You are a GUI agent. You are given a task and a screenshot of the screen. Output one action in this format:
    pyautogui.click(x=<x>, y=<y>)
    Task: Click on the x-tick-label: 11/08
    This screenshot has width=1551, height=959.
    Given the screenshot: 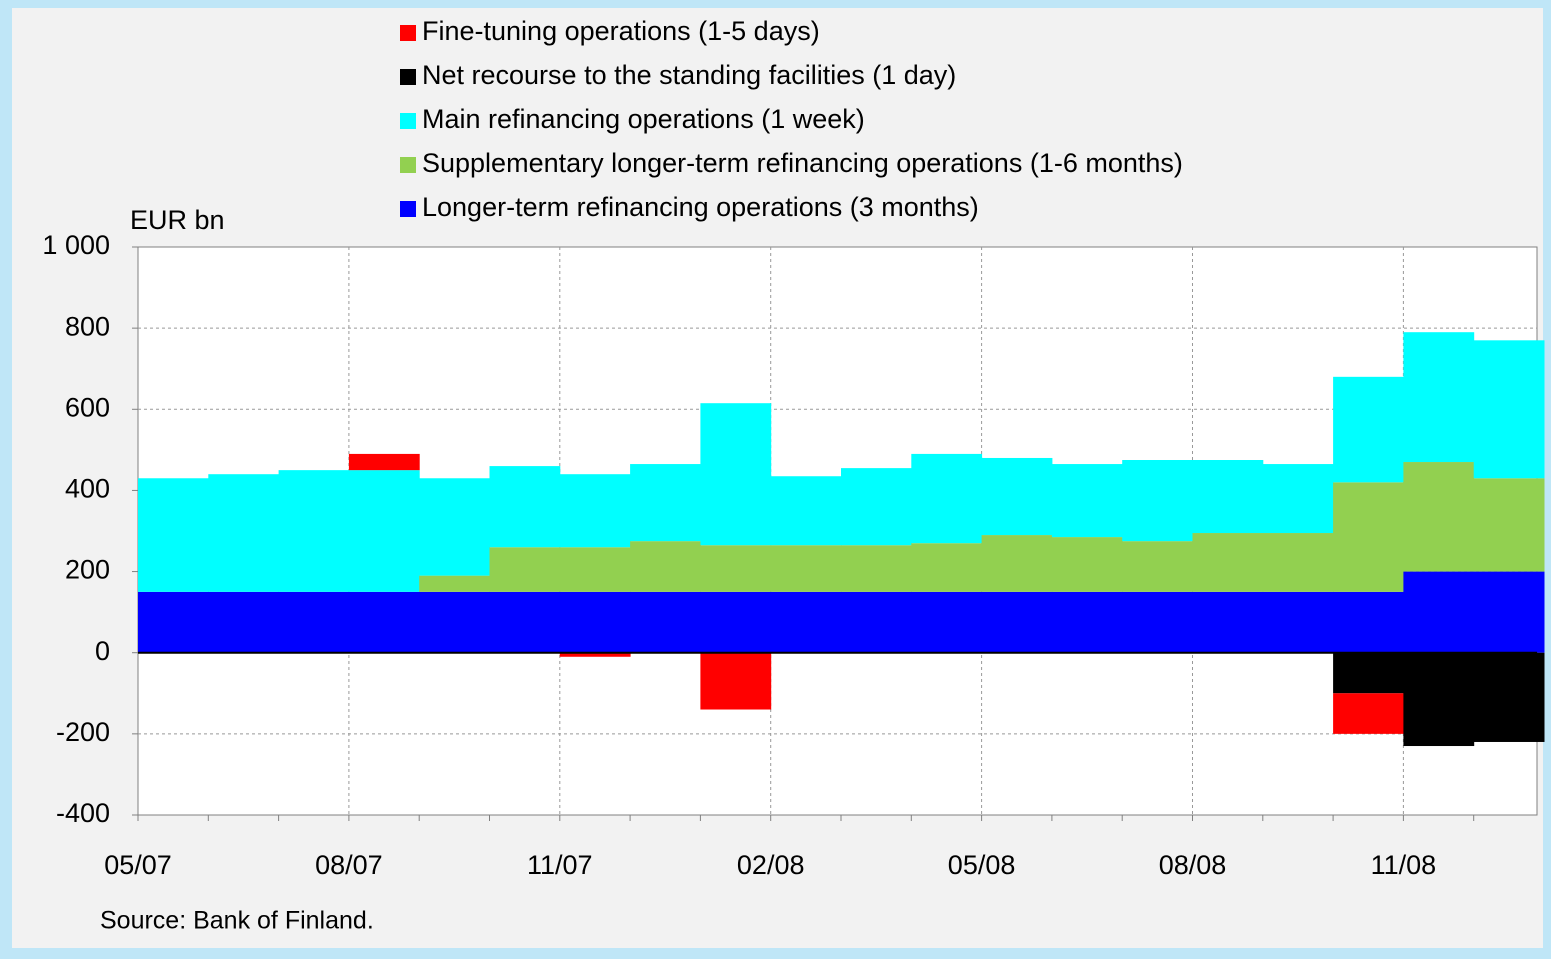 What is the action you would take?
    pyautogui.click(x=1404, y=865)
    